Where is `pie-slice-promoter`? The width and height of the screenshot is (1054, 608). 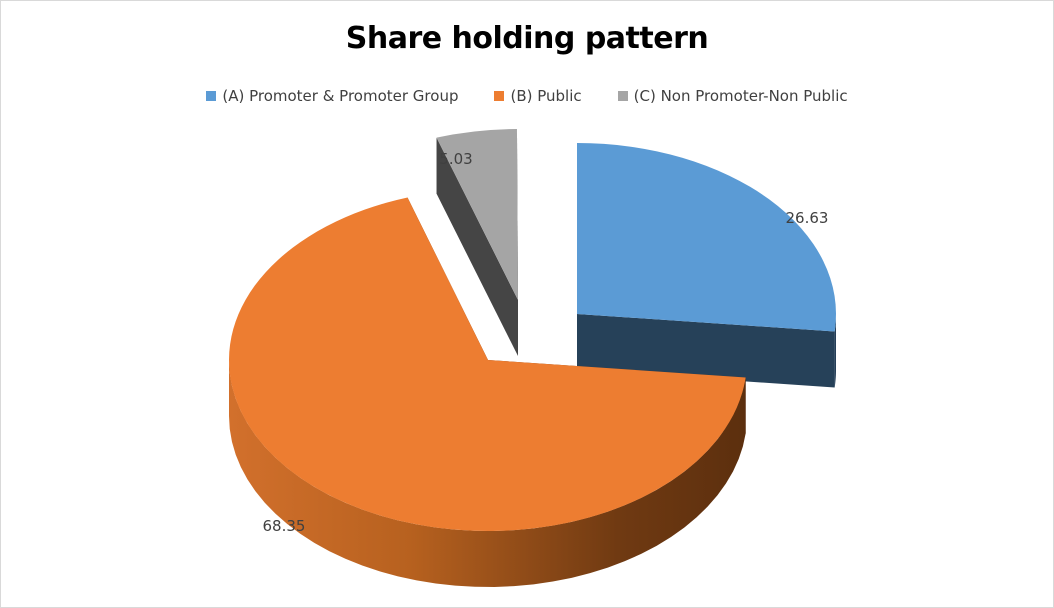
pie-slice-promoter is located at coordinates (707, 237).